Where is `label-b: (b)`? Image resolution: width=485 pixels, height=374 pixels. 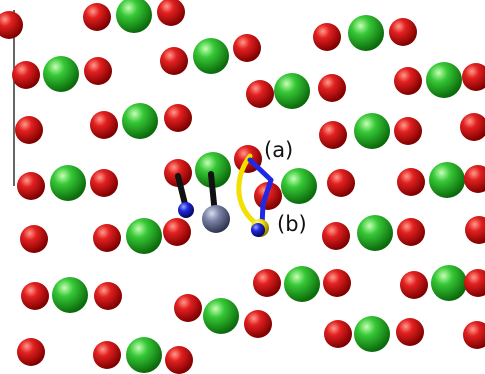 label-b: (b) is located at coordinates (292, 224).